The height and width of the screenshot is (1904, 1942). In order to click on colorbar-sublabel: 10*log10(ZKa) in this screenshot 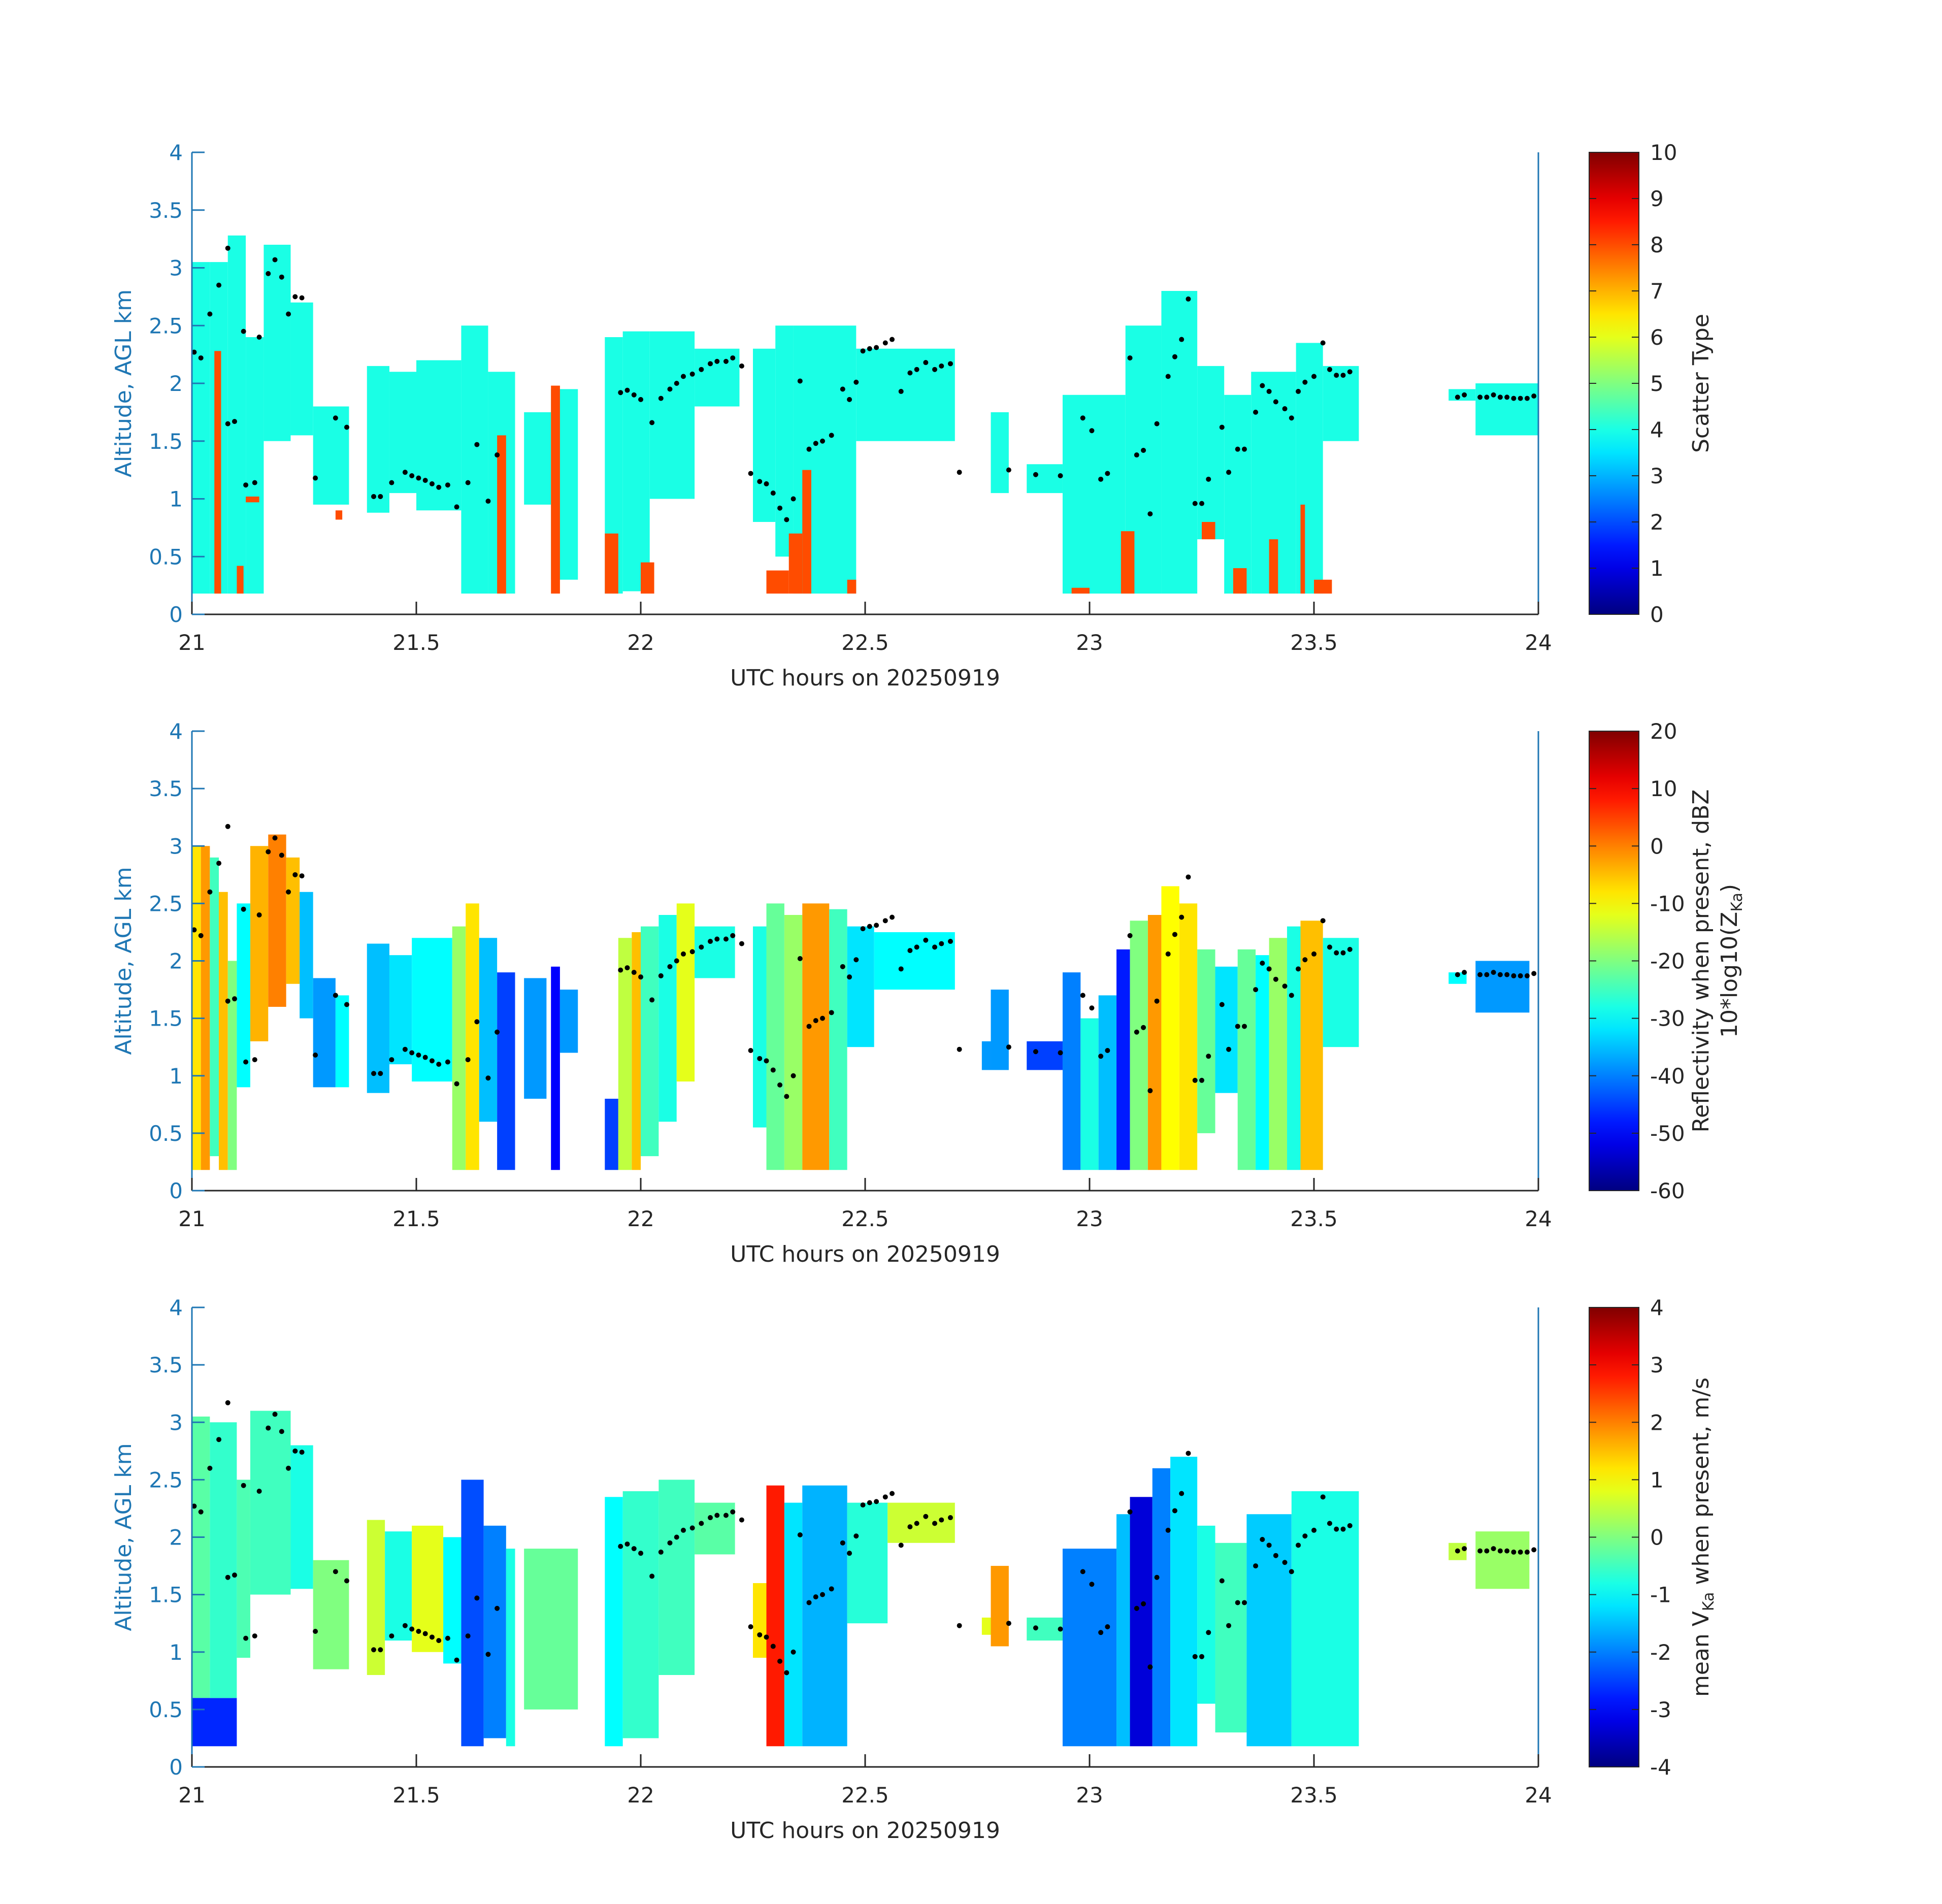, I will do `click(1731, 961)`.